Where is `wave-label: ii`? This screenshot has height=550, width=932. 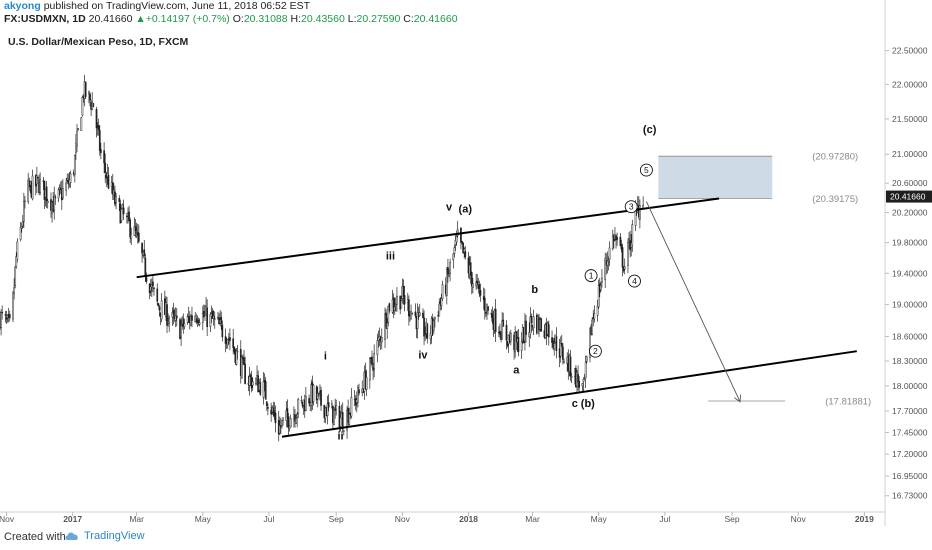
wave-label: ii is located at coordinates (340, 436).